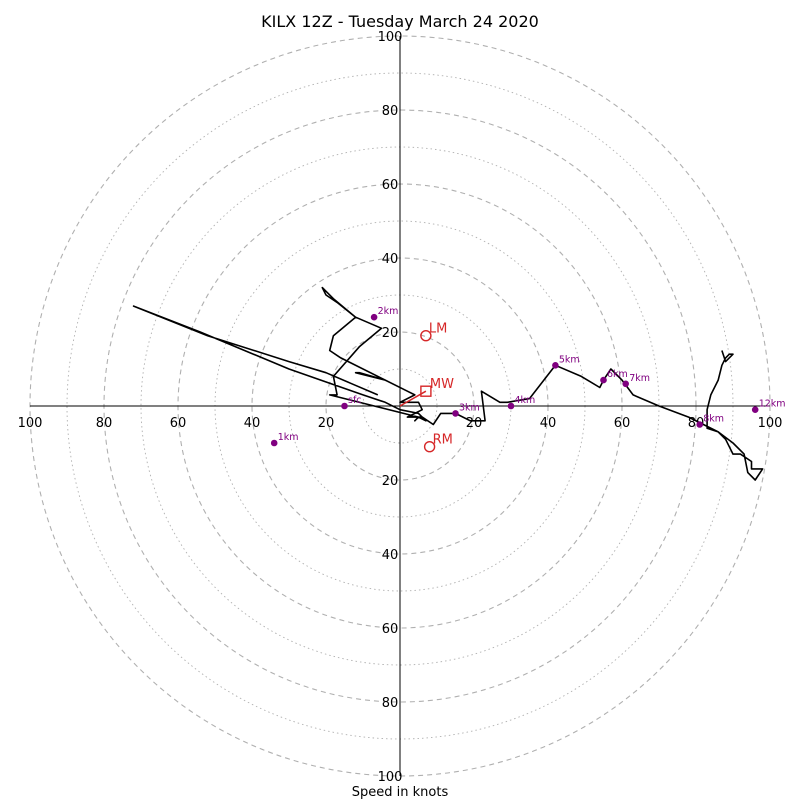  What do you see at coordinates (426, 336) in the screenshot?
I see `left-mover-marker` at bounding box center [426, 336].